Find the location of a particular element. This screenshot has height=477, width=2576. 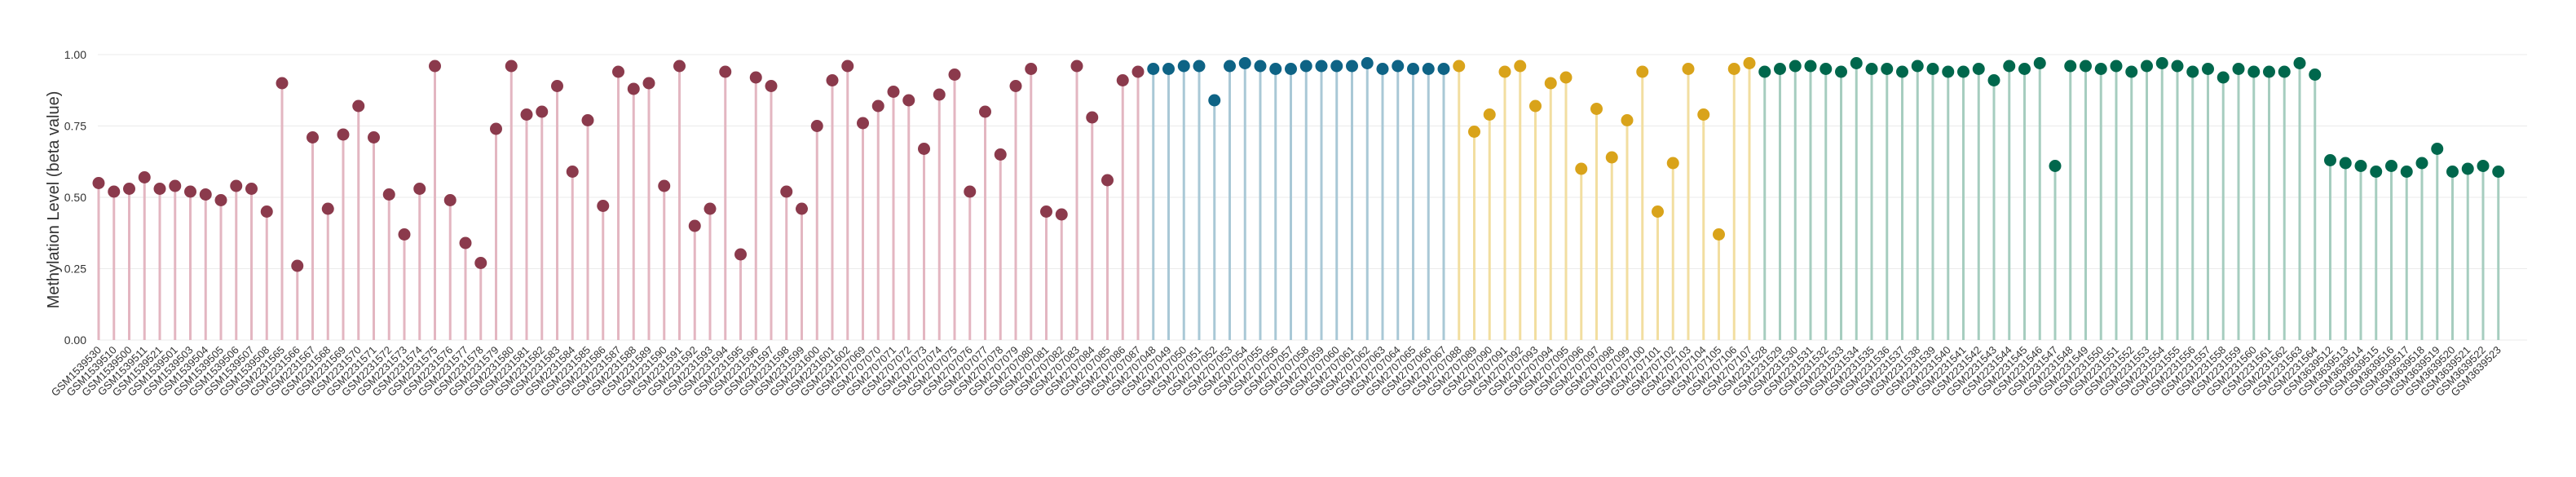

y-tick-label: 0.75 is located at coordinates (75, 126).